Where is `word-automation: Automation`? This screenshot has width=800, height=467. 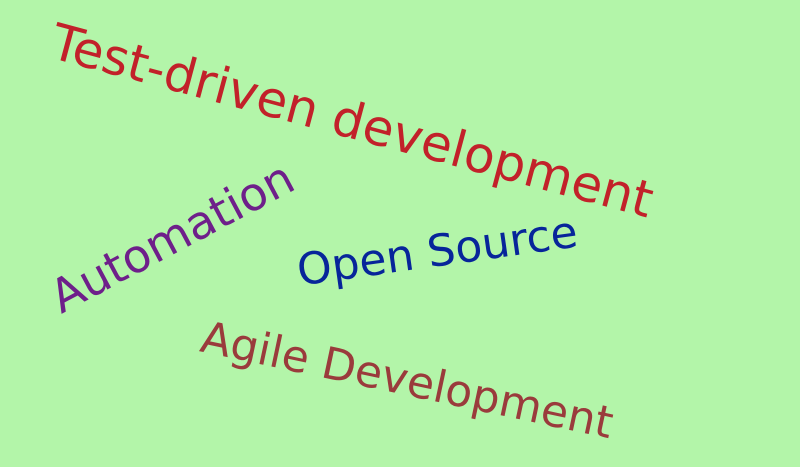 word-automation: Automation is located at coordinates (172, 237).